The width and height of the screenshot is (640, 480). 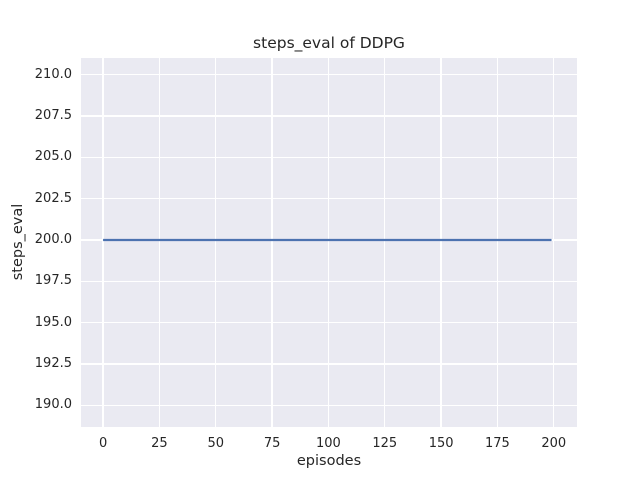 What do you see at coordinates (216, 443) in the screenshot?
I see `x-tick-label: 50` at bounding box center [216, 443].